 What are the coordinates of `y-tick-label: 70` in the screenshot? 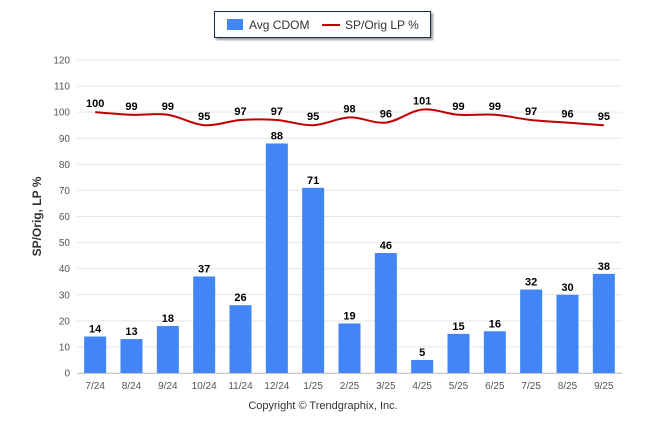 It's located at (65, 191).